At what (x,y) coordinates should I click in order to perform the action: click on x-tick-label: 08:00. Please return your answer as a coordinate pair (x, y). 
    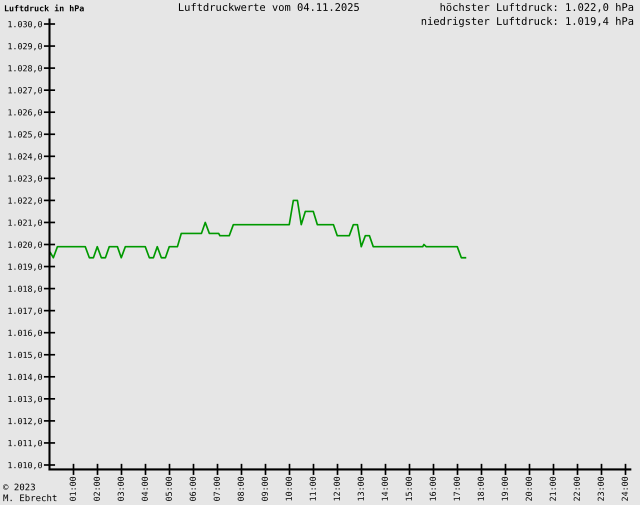
    Looking at the image, I should click on (241, 488).